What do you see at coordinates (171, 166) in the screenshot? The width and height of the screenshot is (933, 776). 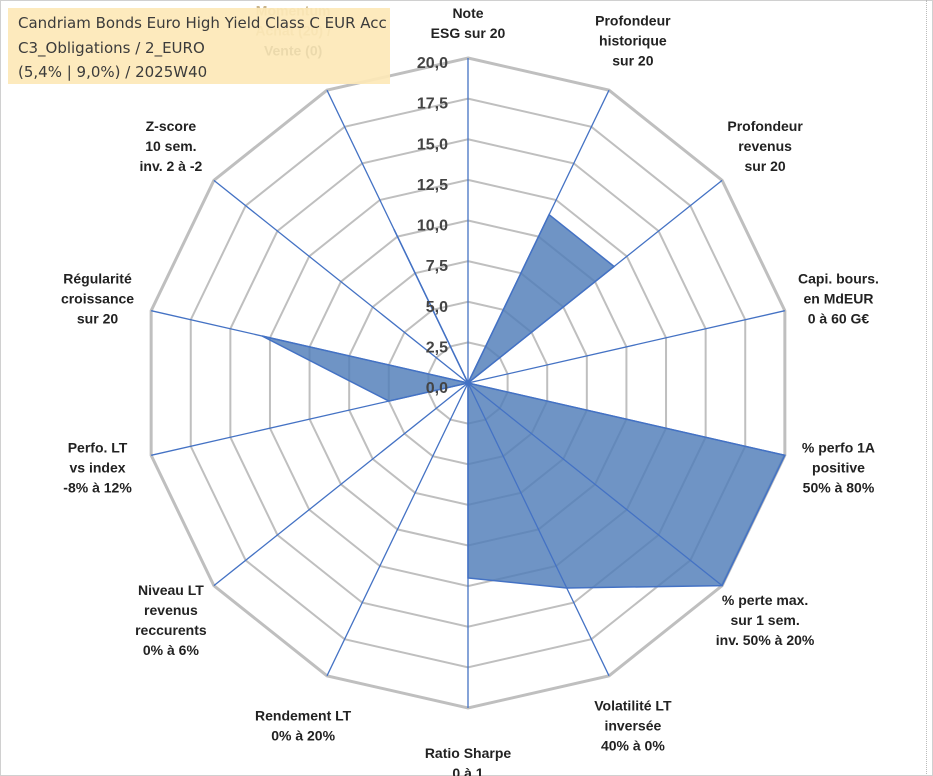 I see `axis-label: inv. 2 à -2` at bounding box center [171, 166].